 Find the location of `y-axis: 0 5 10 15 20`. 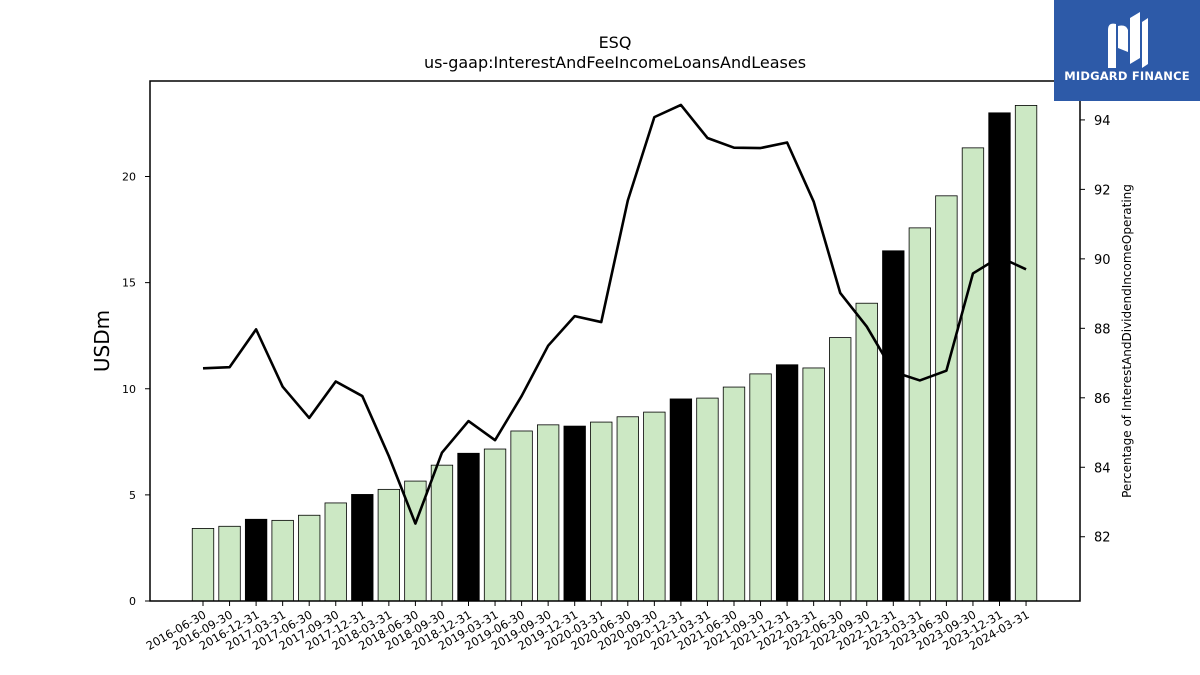

y-axis: 0 5 10 15 20 is located at coordinates (136, 389).